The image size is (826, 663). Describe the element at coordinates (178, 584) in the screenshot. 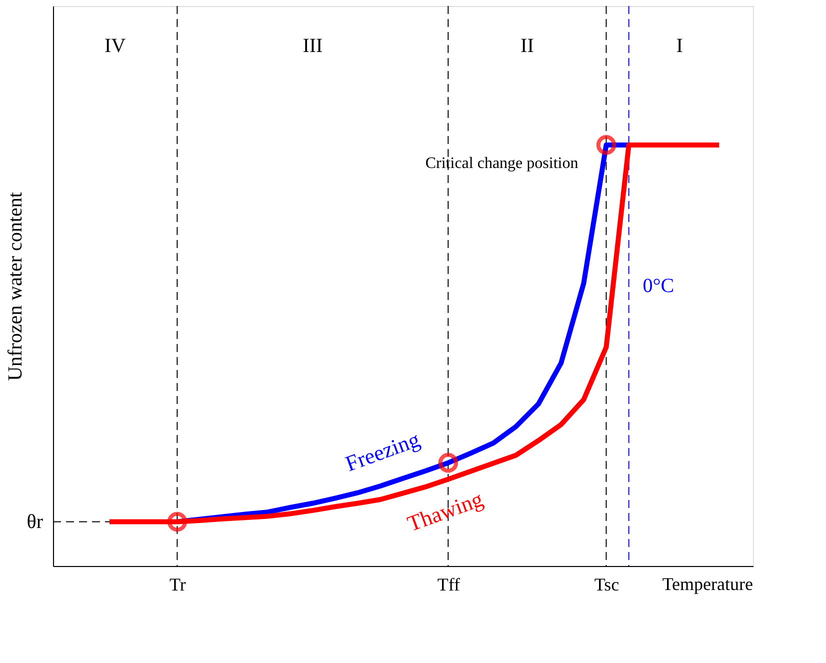

I see `x-tick-label: Tr` at that location.